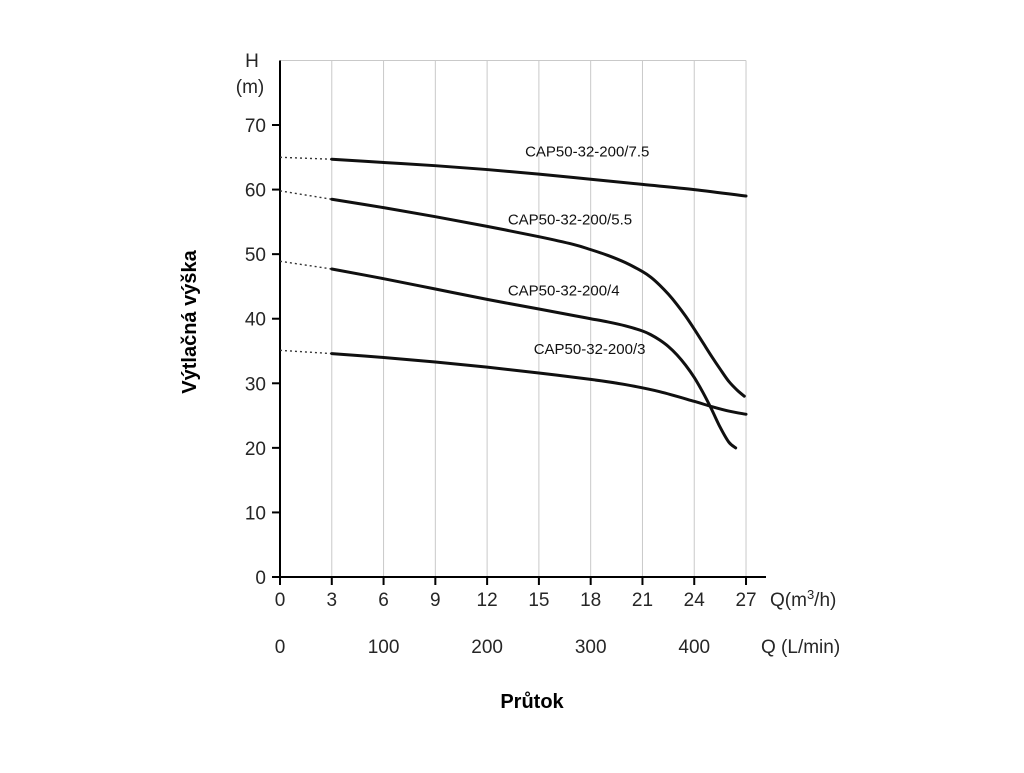  I want to click on x-tick-label-18: 18, so click(590, 600).